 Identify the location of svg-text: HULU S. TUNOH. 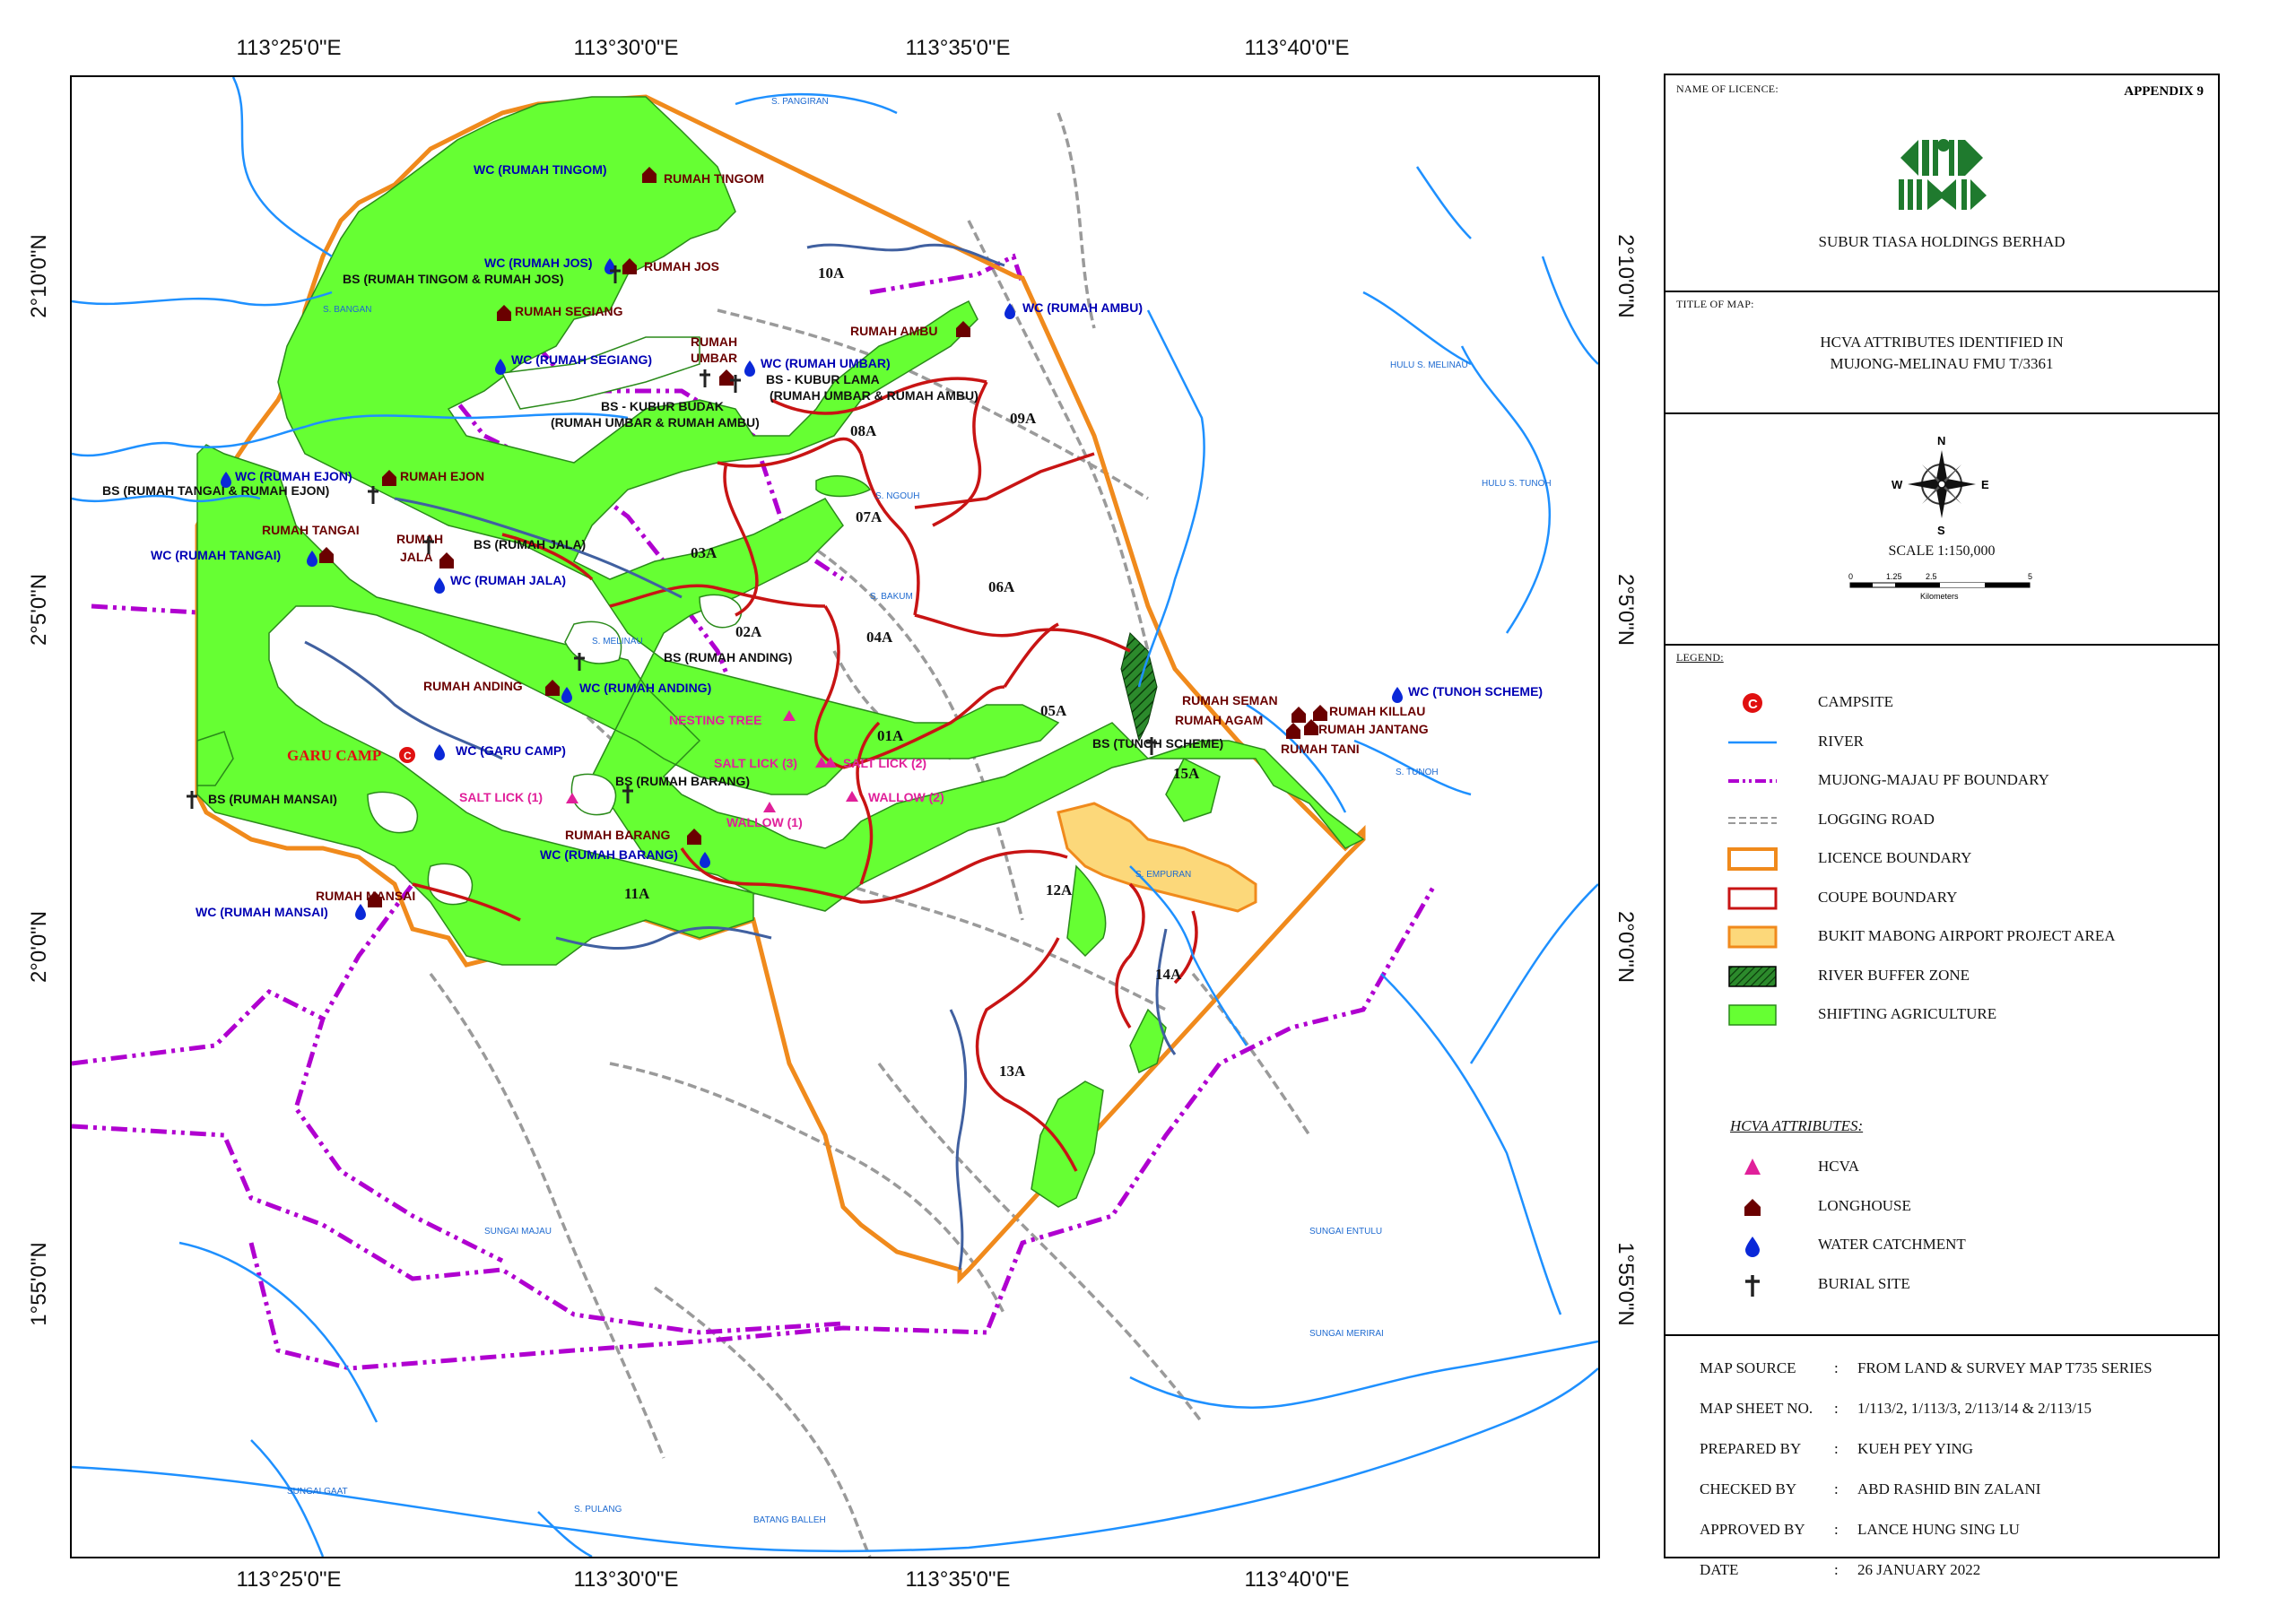
(1517, 484).